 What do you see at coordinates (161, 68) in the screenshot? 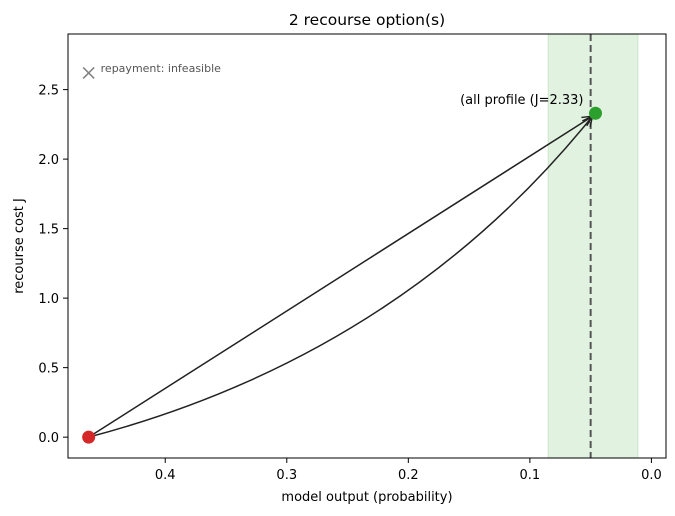
I see `infeasible-label: repayment: infeasible` at bounding box center [161, 68].